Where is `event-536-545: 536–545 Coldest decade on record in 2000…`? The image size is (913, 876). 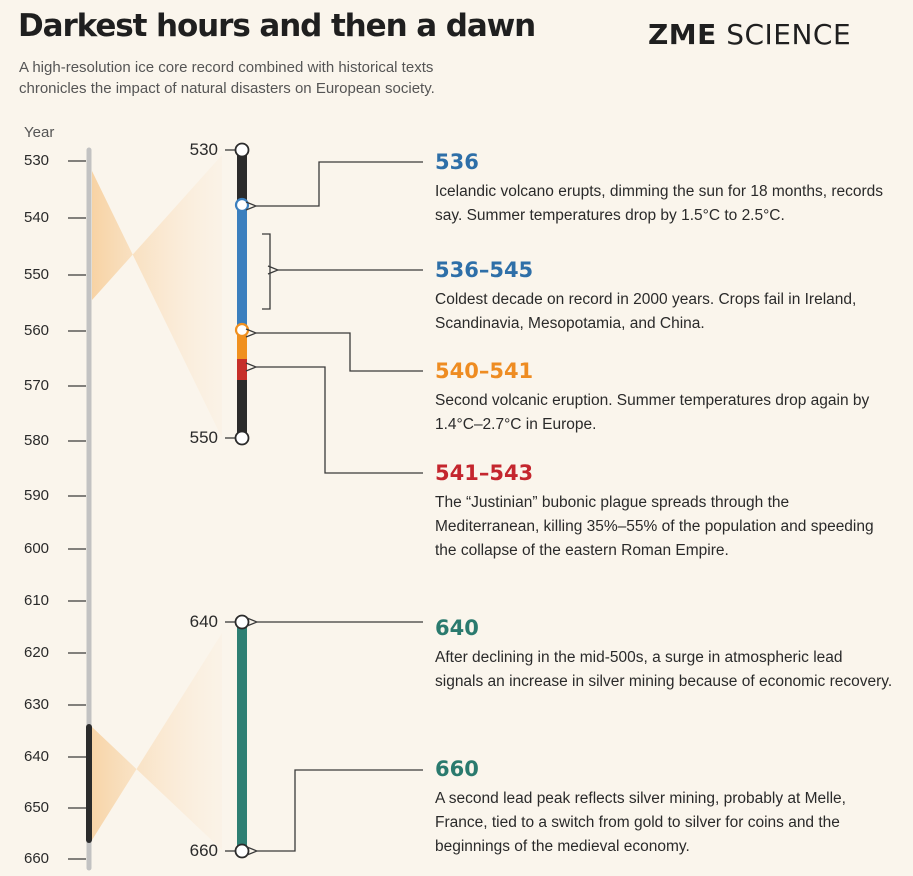
event-536-545: 536–545 Coldest decade on record in 2000… is located at coordinates (665, 296).